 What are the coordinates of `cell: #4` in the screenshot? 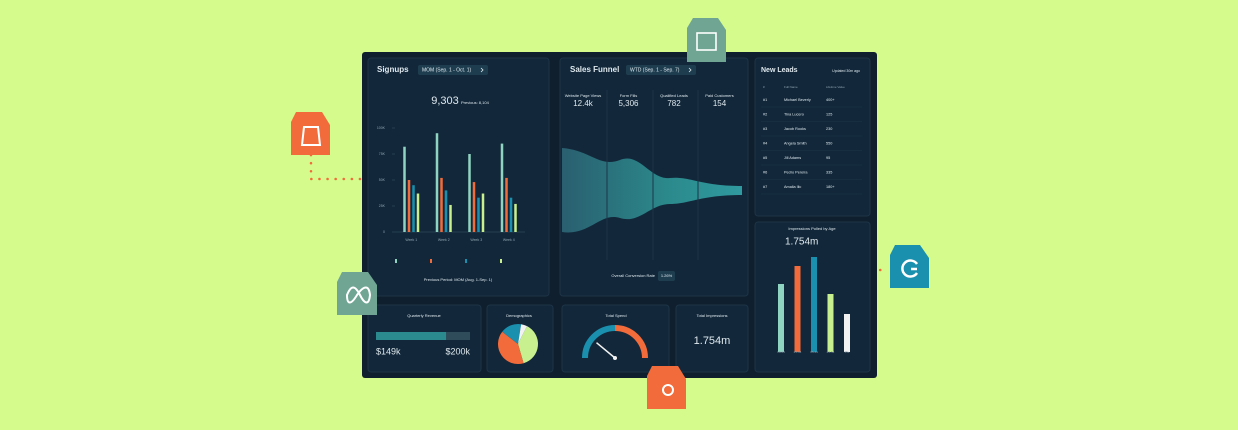 It's located at (765, 144).